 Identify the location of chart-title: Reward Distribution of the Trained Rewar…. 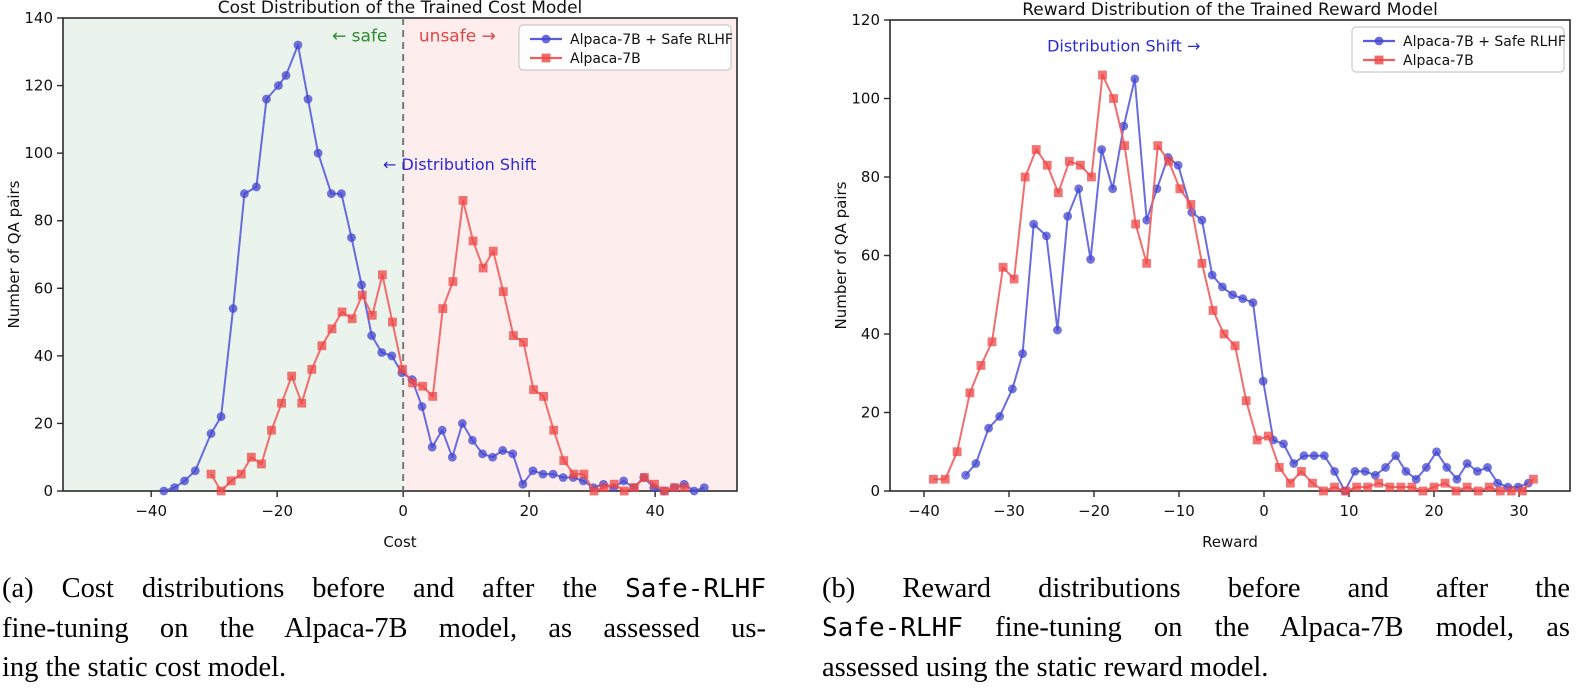
(1230, 10).